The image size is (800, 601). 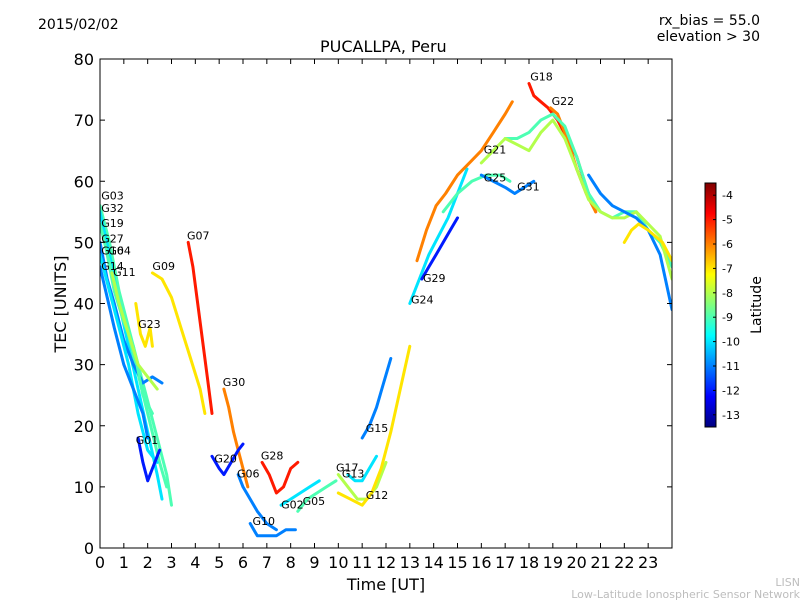 I want to click on satellite-label: G21, so click(x=495, y=150).